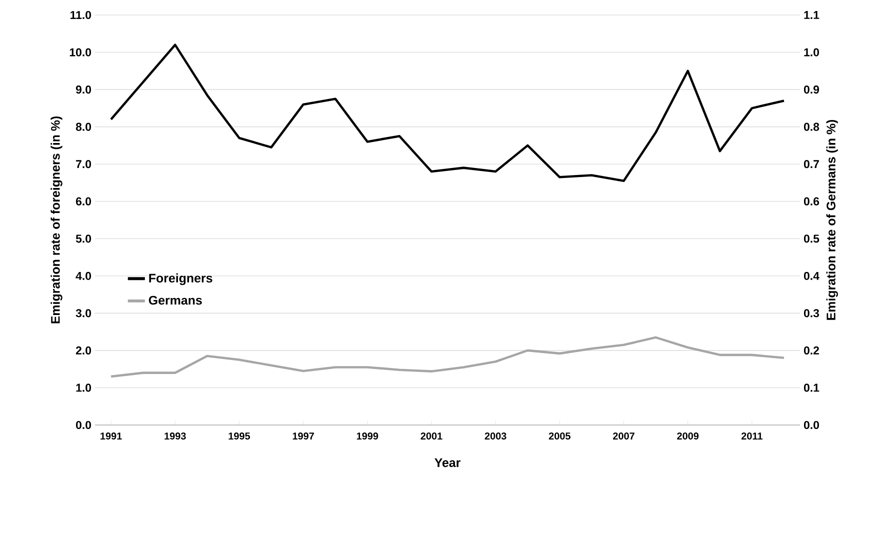 The width and height of the screenshot is (889, 544). I want to click on y2-tick-label: 0.5, so click(812, 238).